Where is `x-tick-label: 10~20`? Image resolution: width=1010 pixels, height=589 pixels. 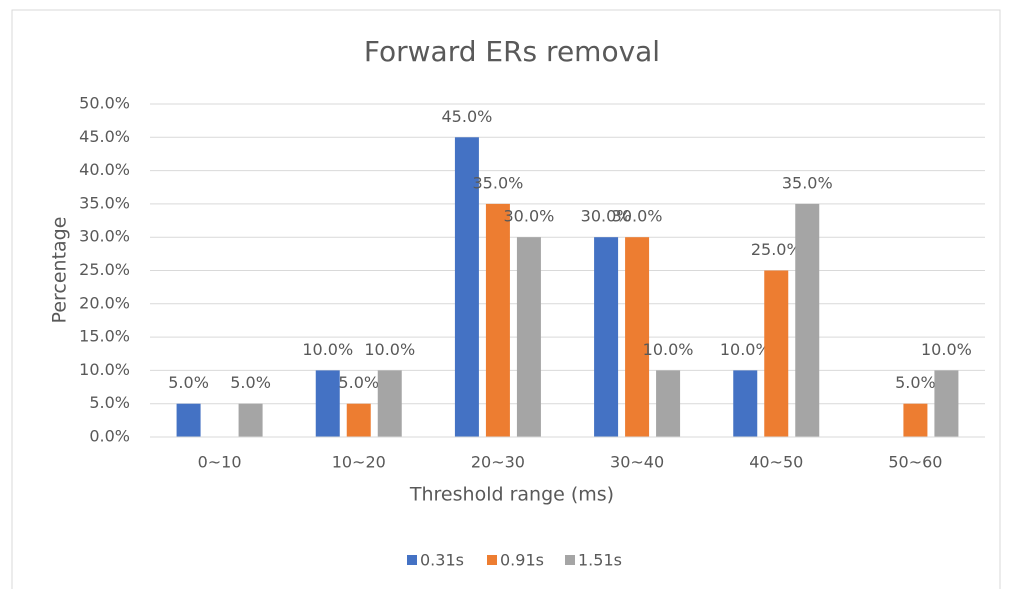
x-tick-label: 10~20 is located at coordinates (359, 462).